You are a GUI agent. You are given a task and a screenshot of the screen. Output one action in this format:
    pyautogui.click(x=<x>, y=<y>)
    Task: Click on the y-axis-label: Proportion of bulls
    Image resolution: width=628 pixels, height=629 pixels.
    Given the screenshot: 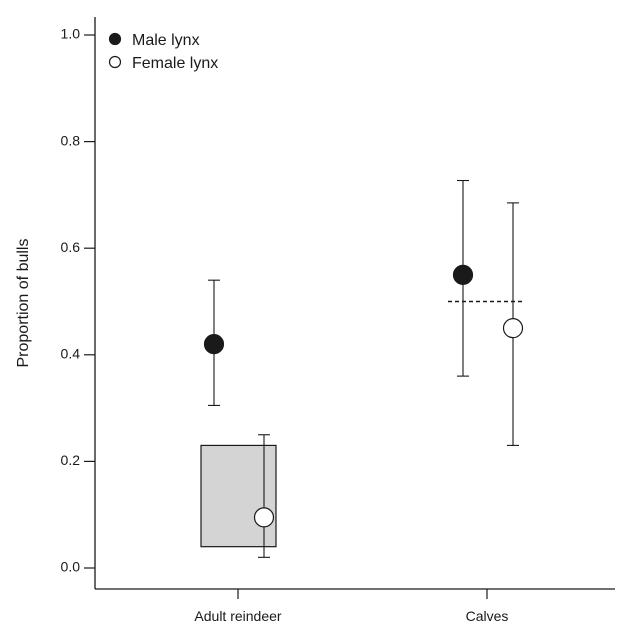 What is the action you would take?
    pyautogui.click(x=23, y=303)
    